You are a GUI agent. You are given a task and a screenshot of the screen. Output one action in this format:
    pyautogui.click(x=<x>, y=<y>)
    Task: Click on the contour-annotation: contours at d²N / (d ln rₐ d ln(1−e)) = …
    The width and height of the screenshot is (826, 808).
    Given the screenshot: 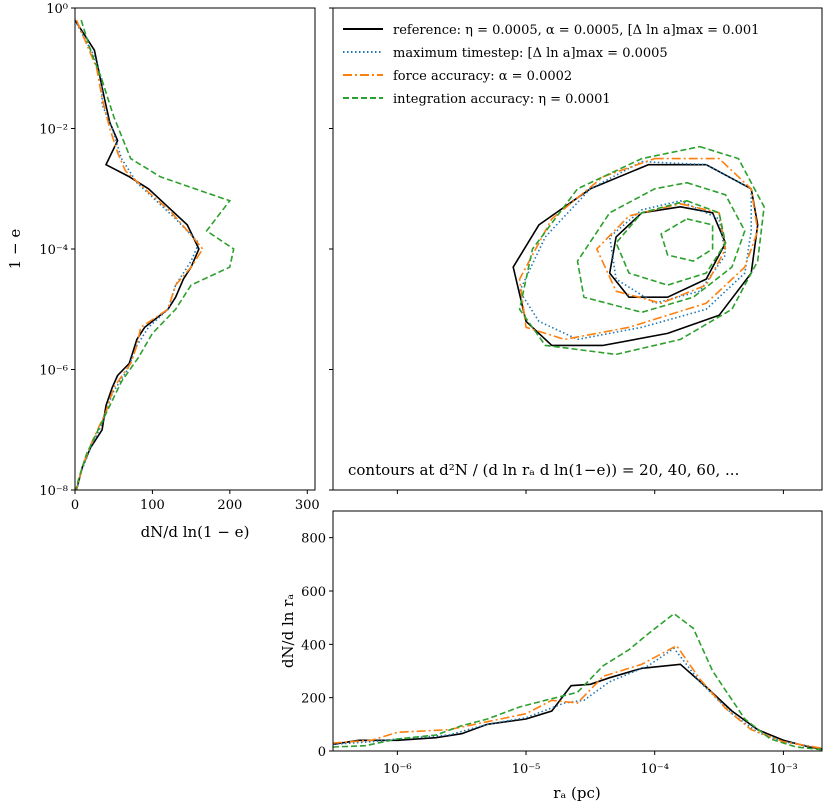 What is the action you would take?
    pyautogui.click(x=543, y=470)
    